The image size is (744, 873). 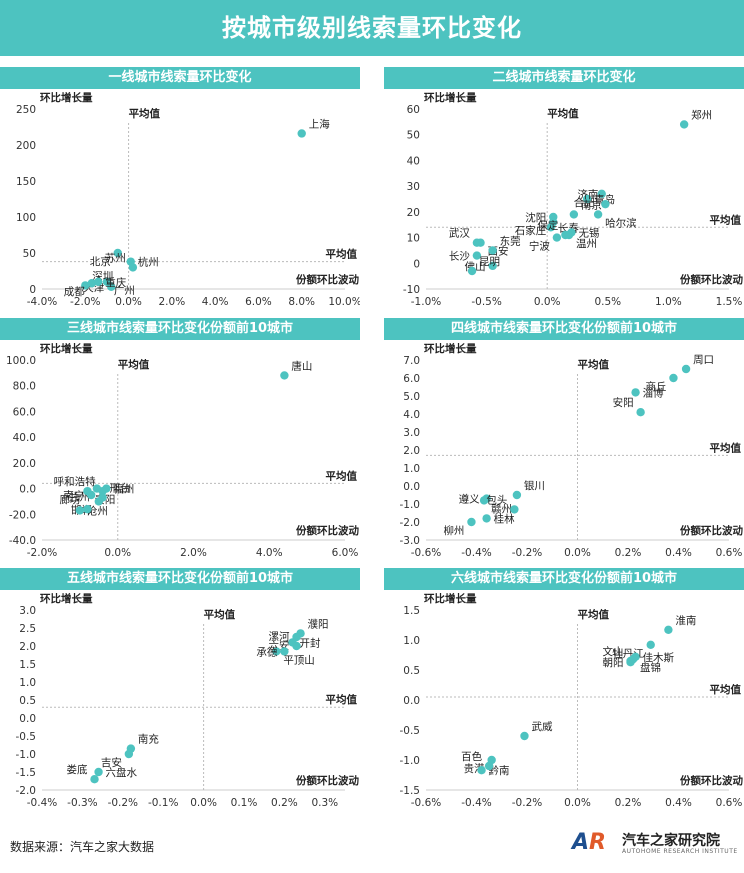 What do you see at coordinates (24, 438) in the screenshot?
I see `y-tick-label: 40.0` at bounding box center [24, 438].